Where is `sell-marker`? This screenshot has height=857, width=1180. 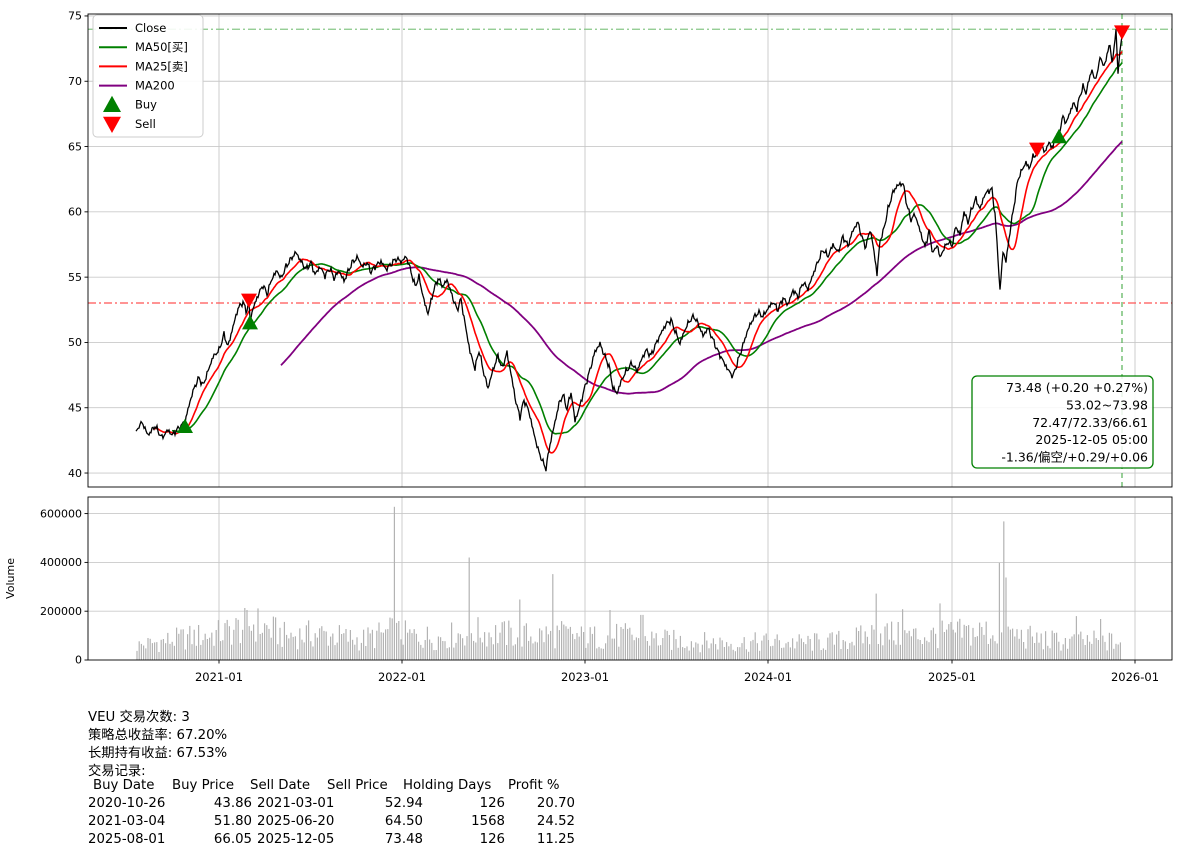
sell-marker is located at coordinates (1122, 32).